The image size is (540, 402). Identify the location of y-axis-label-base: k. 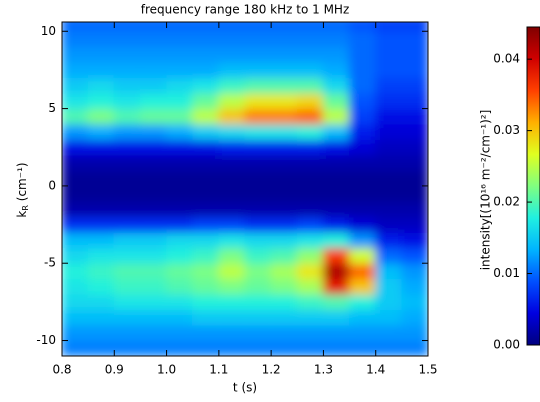
(22, 214).